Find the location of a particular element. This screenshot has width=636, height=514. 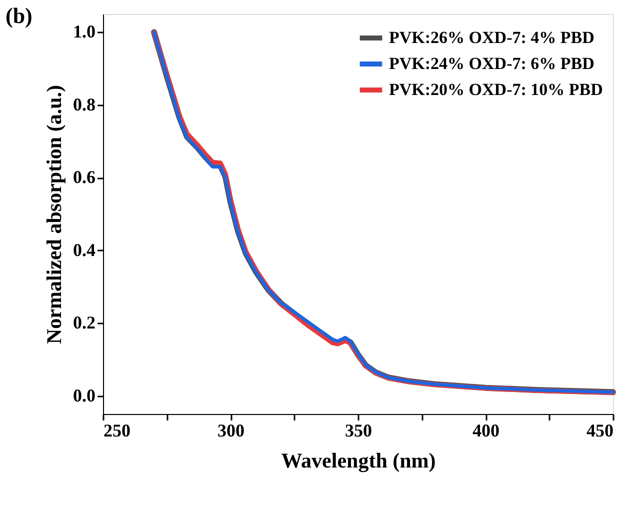

chart-title: (b) is located at coordinates (19, 15).